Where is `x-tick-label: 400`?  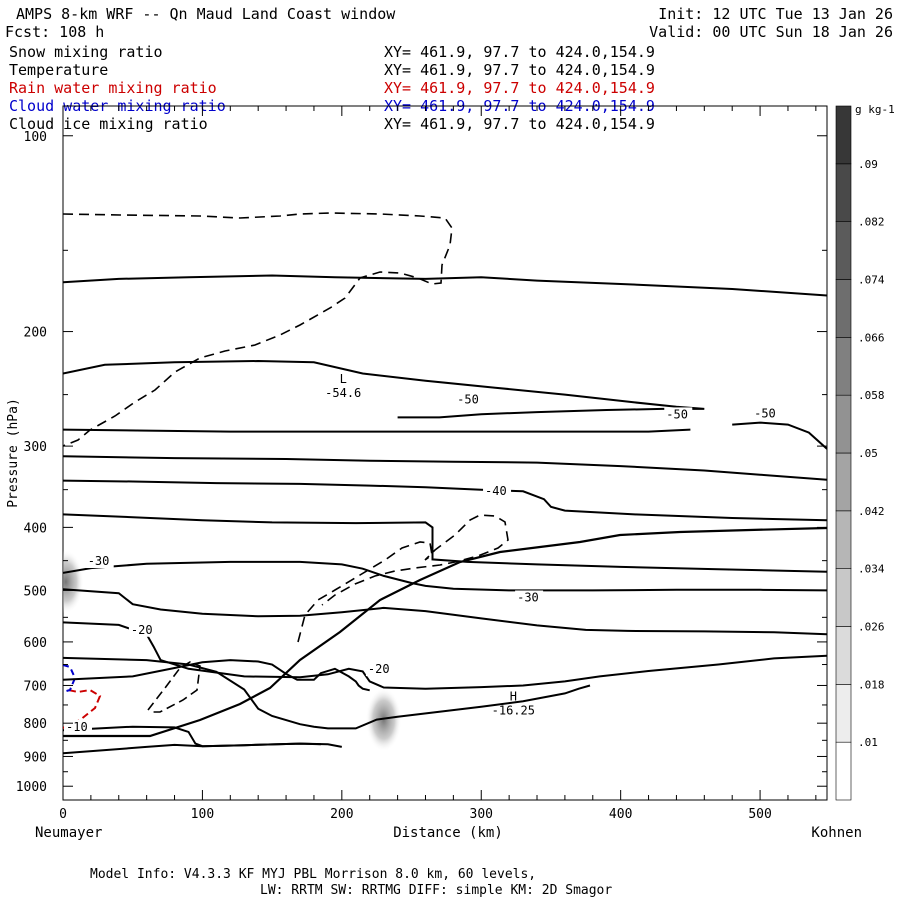 x-tick-label: 400 is located at coordinates (620, 814).